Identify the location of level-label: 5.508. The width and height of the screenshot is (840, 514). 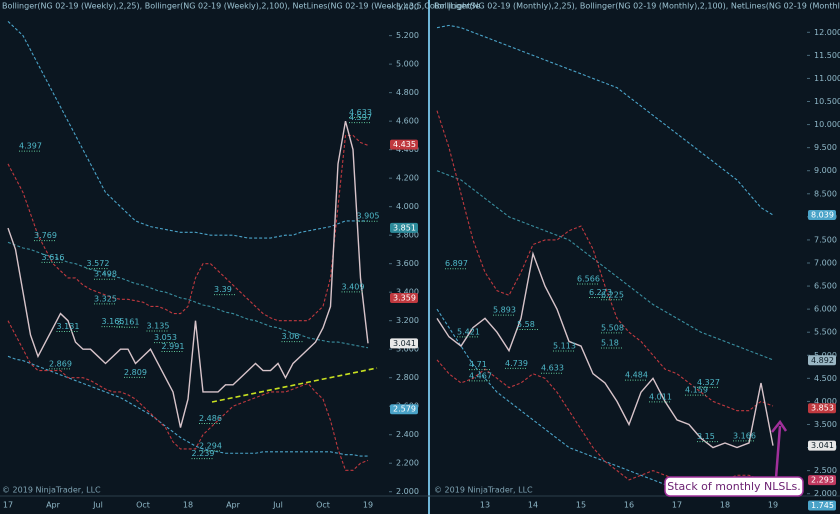
(612, 327).